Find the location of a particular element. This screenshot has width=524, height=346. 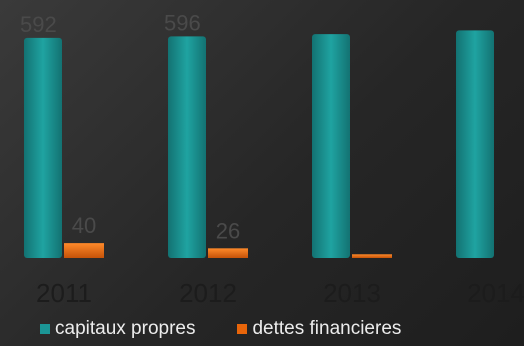

legend-swatch-teal is located at coordinates (45, 329).